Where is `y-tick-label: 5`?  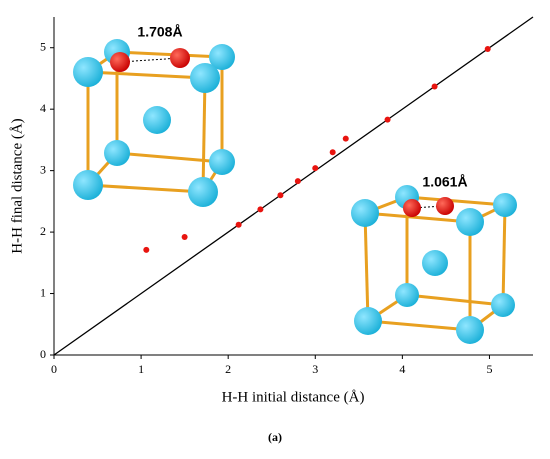 y-tick-label: 5 is located at coordinates (43, 46).